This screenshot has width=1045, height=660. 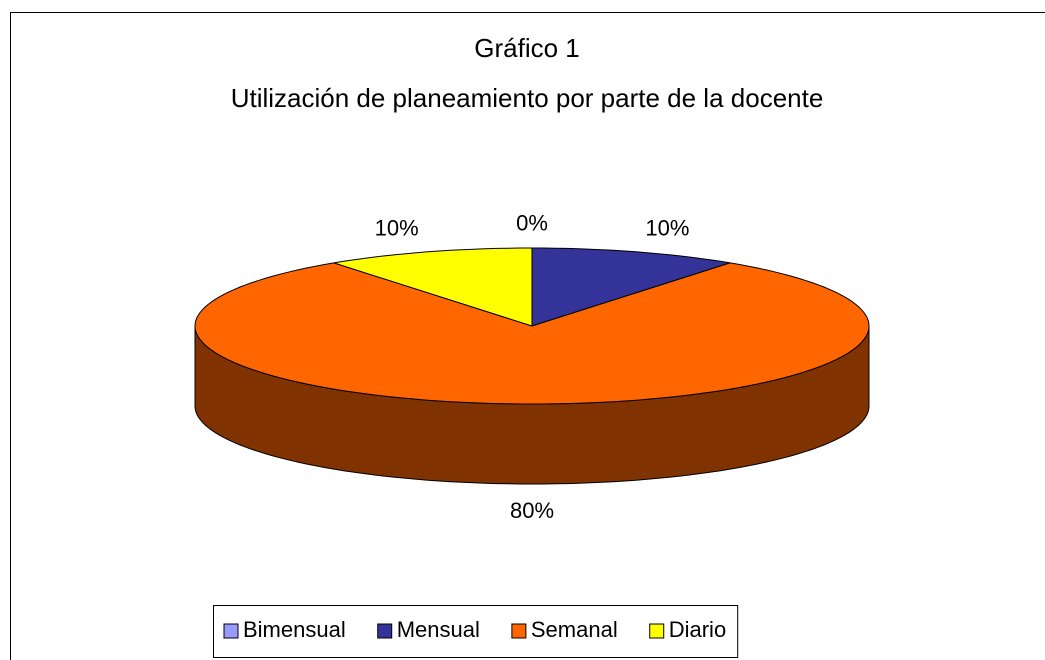 What do you see at coordinates (527, 48) in the screenshot?
I see `chart-title: Gráfico 1` at bounding box center [527, 48].